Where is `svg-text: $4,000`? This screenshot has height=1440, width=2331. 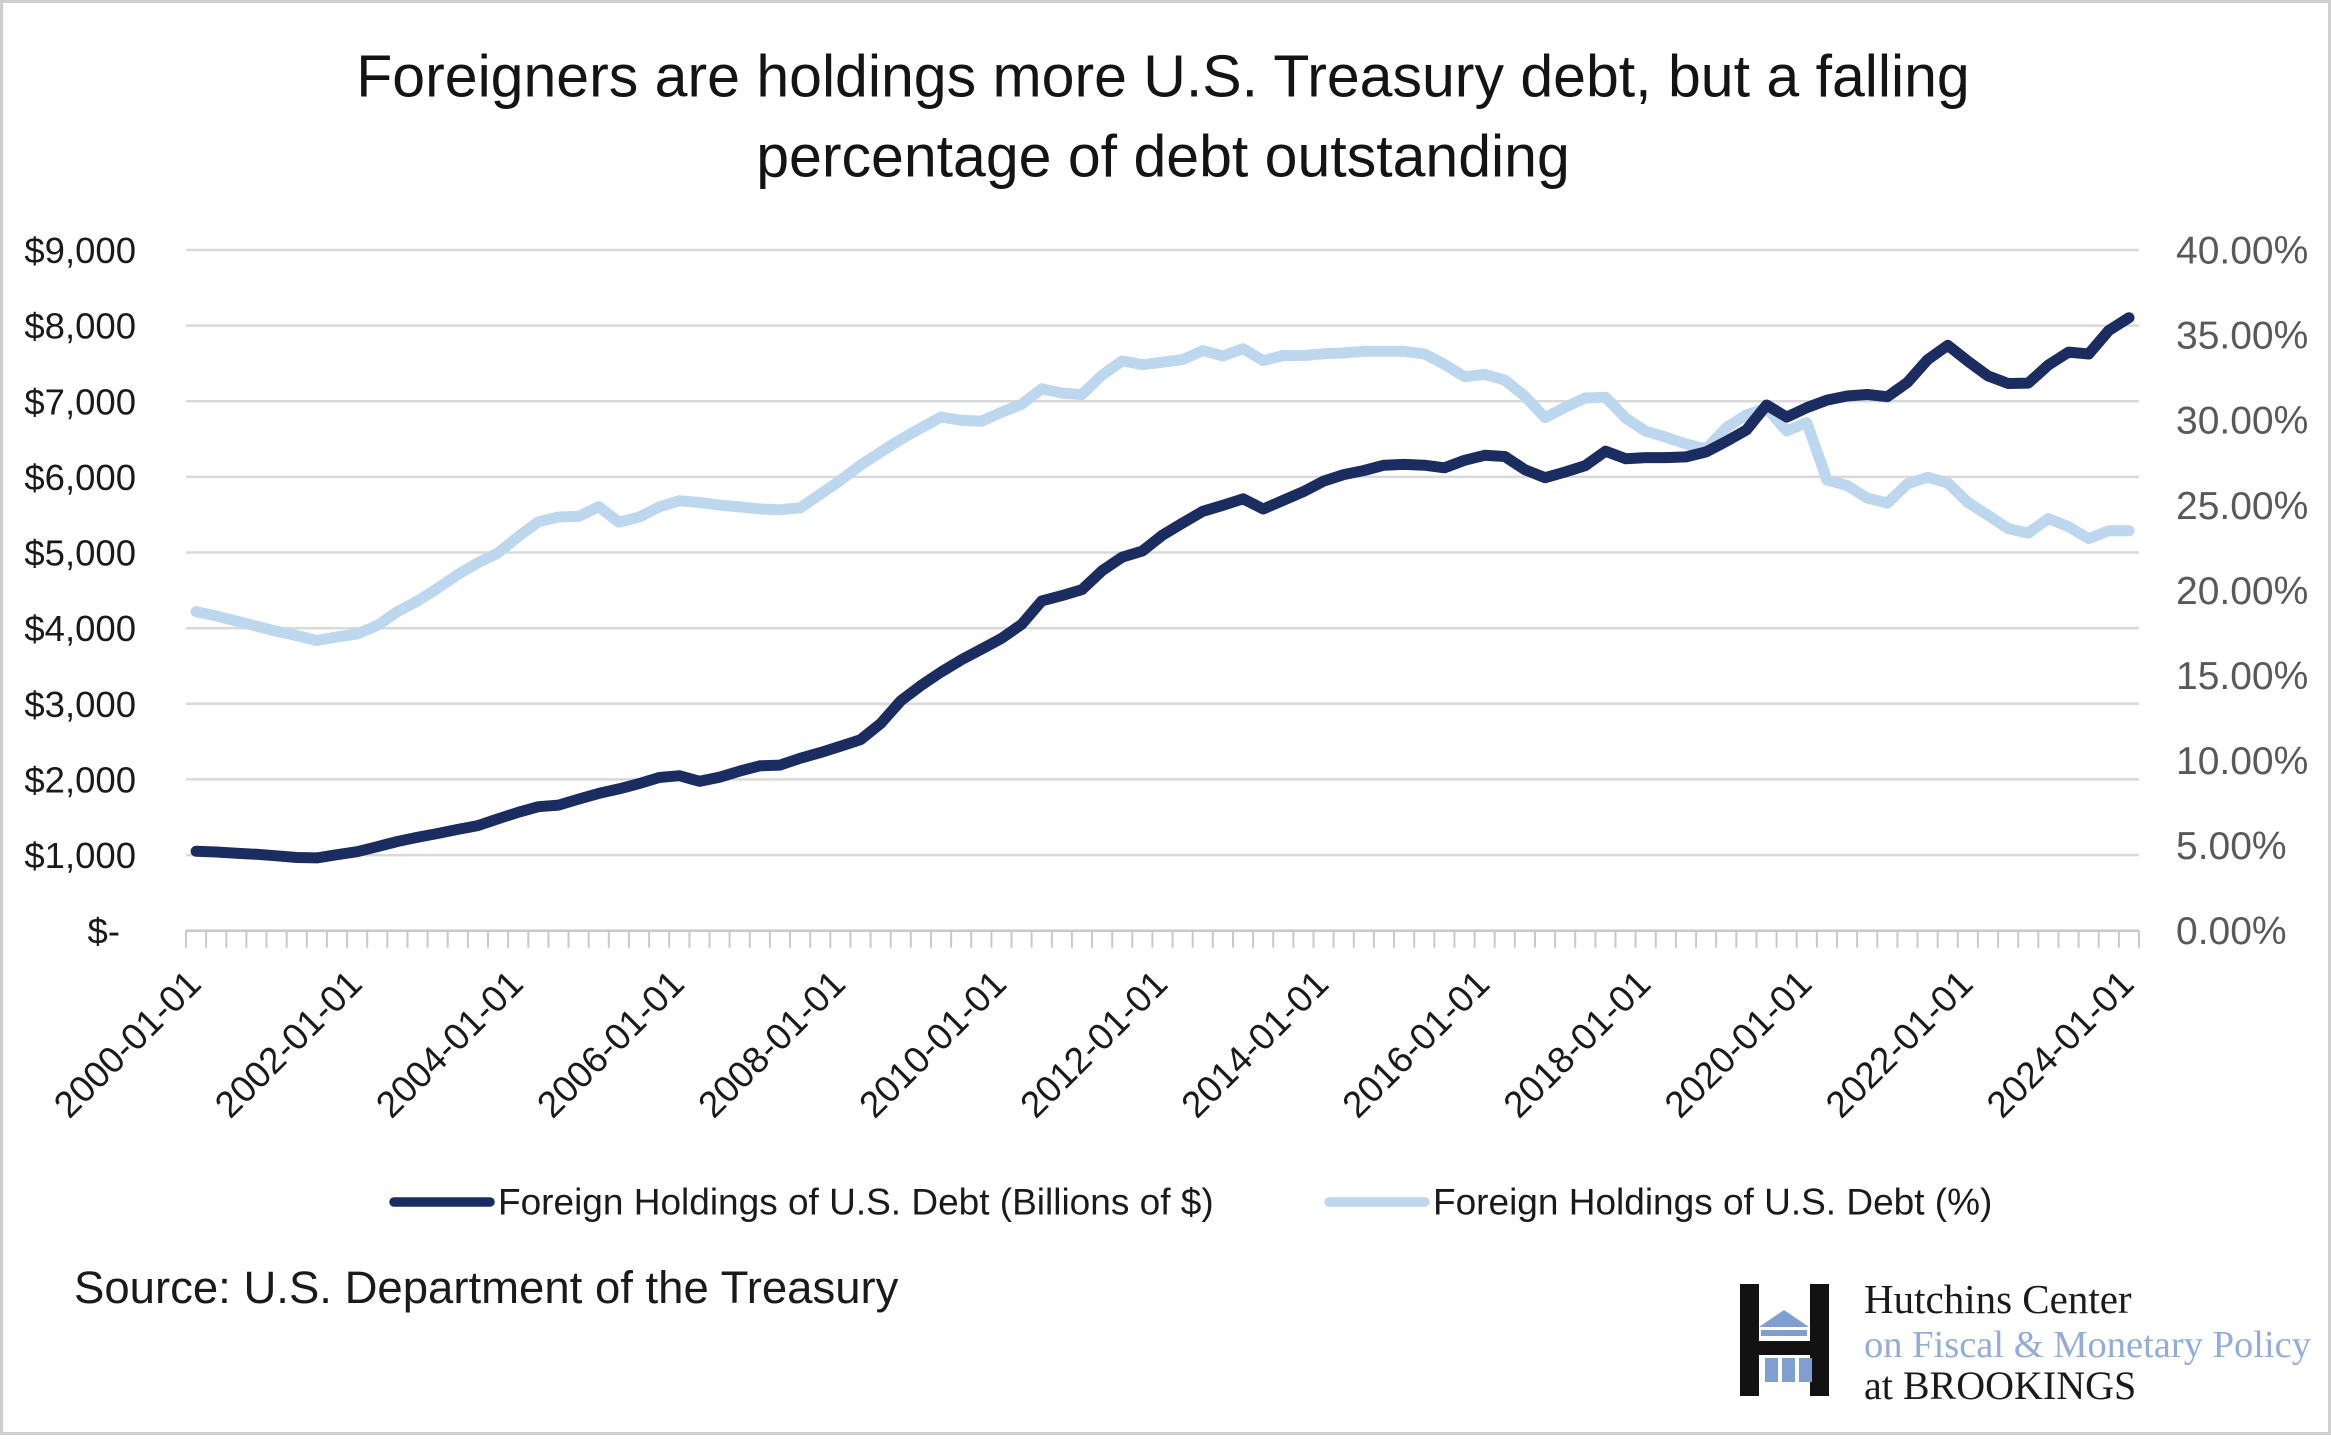
svg-text: $4,000 is located at coordinates (80, 628).